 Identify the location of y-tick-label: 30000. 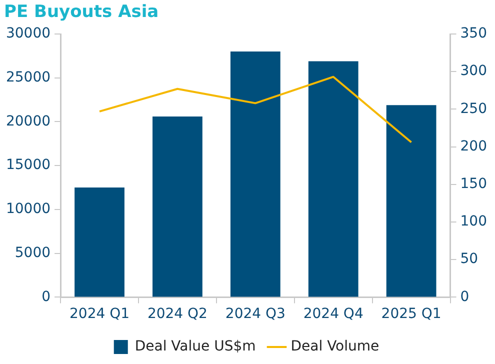
(28, 34).